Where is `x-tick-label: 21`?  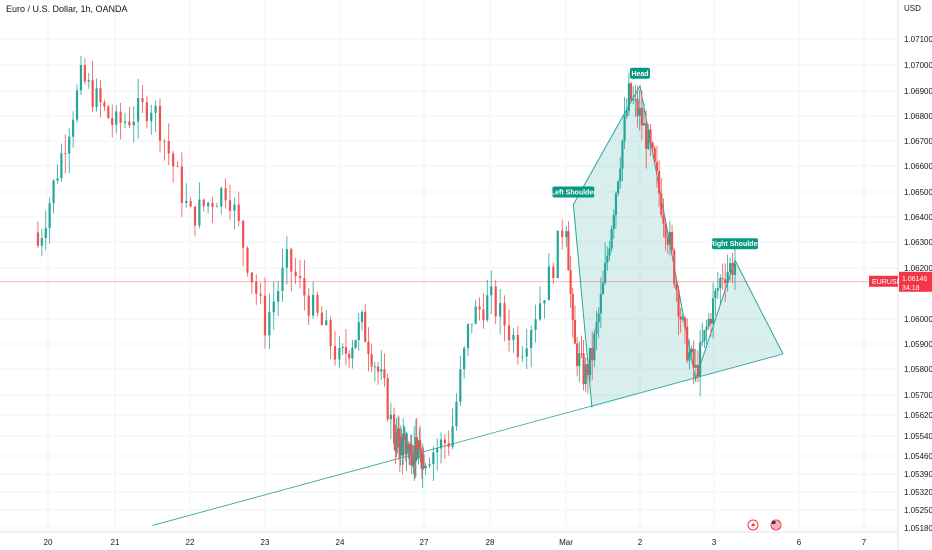
x-tick-label: 21 is located at coordinates (115, 542).